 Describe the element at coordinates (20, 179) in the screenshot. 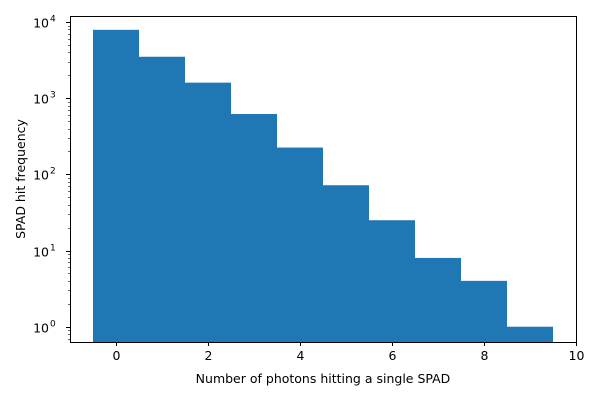

I see `y-axis-label: SPAD hit frequency` at that location.